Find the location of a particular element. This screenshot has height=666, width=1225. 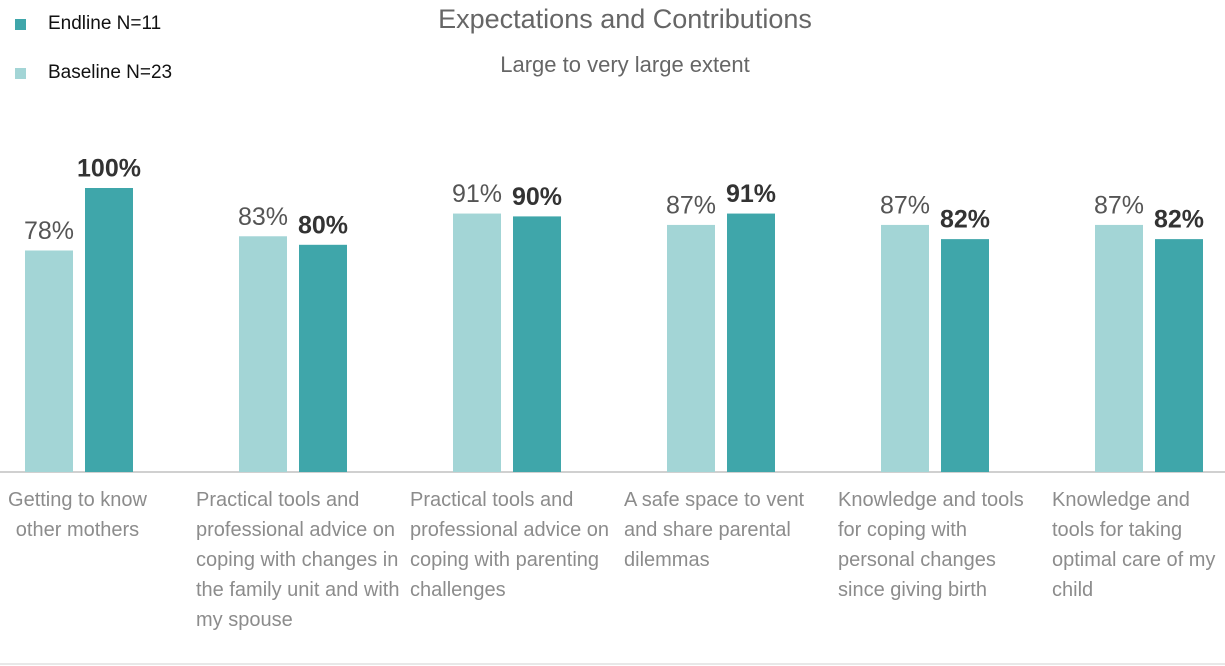

legend-label: Endline N=11 is located at coordinates (105, 23).